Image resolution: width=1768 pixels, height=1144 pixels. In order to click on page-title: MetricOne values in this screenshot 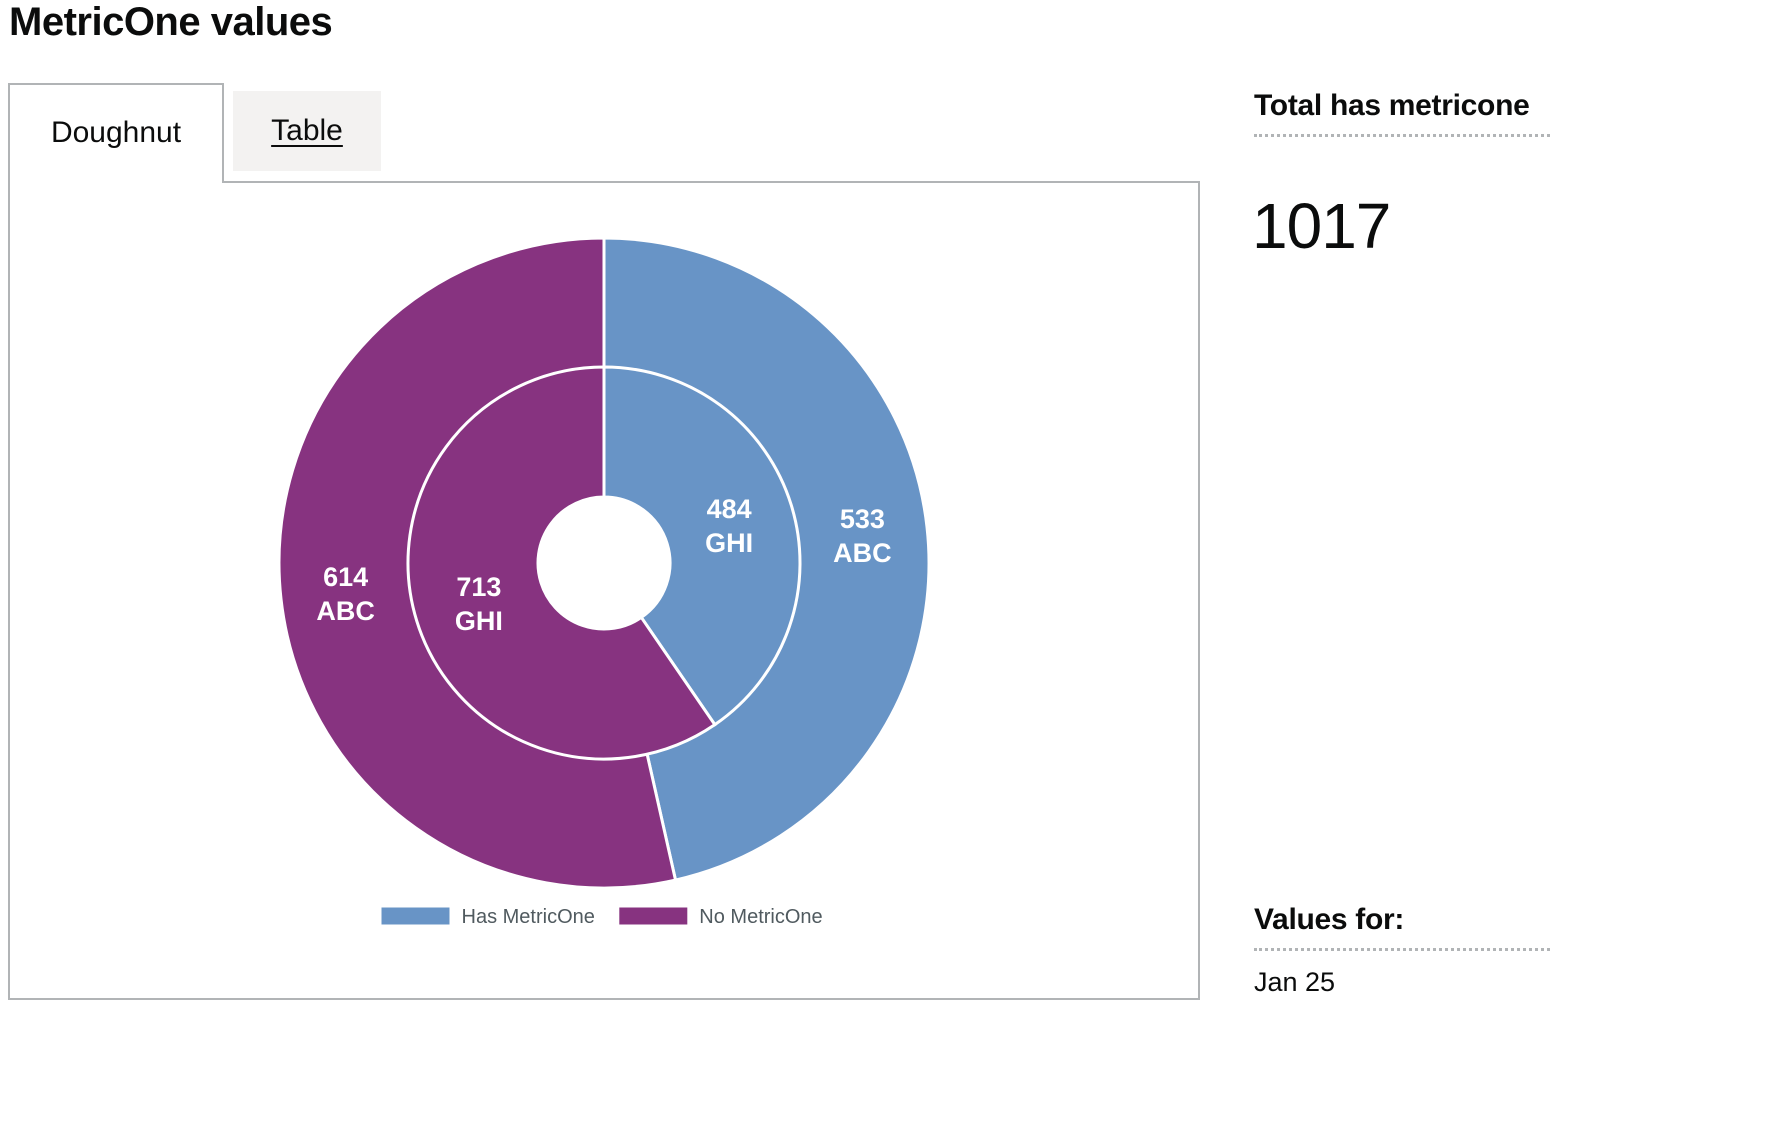, I will do `click(171, 22)`.